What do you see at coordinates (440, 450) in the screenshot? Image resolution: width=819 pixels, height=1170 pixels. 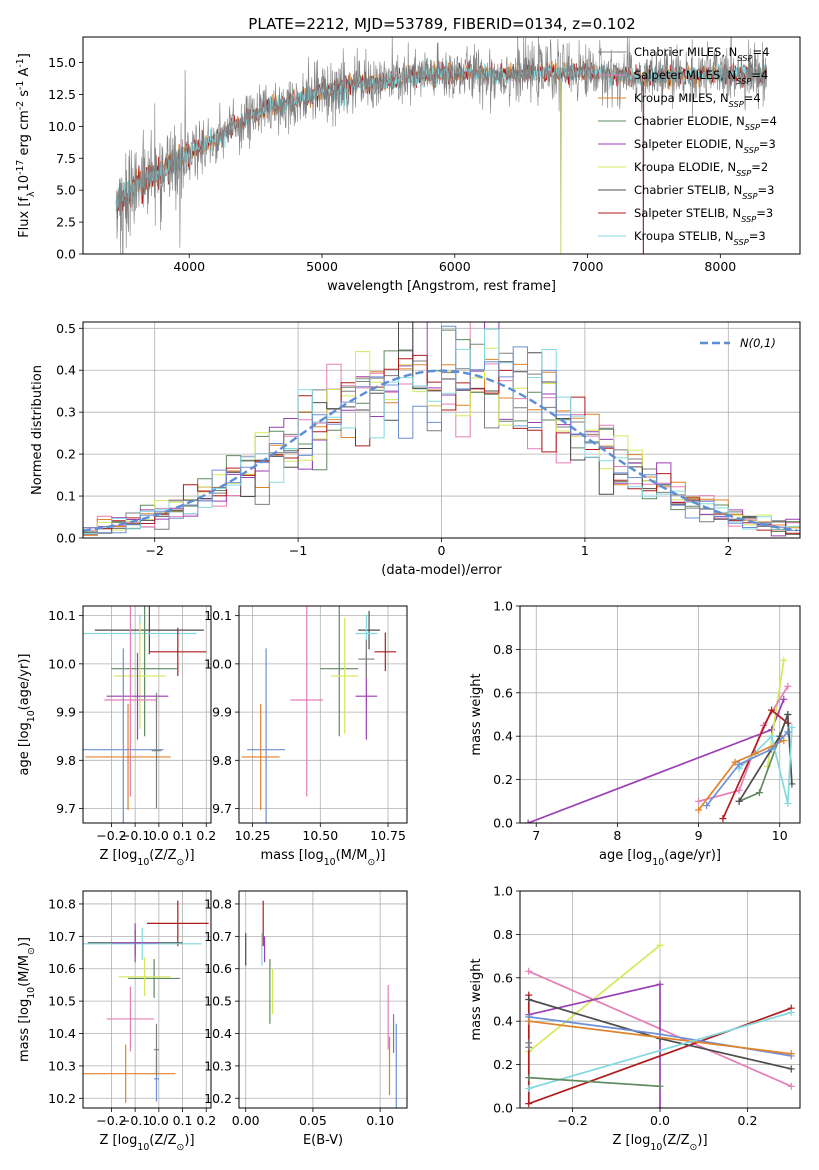 I see `gaussian-curve` at bounding box center [440, 450].